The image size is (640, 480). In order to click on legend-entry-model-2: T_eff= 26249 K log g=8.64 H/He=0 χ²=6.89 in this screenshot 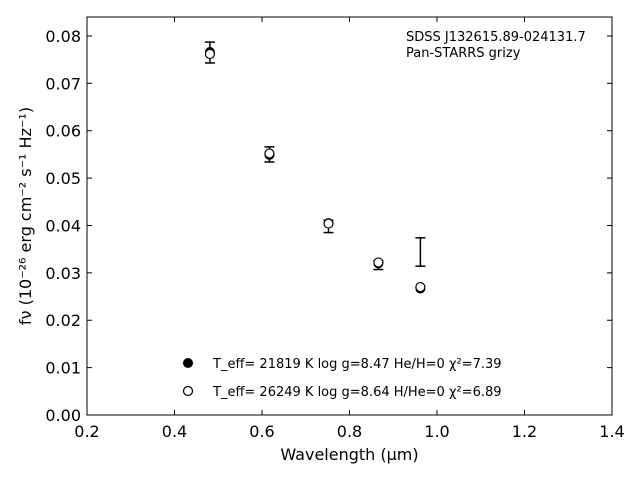, I will do `click(357, 392)`.